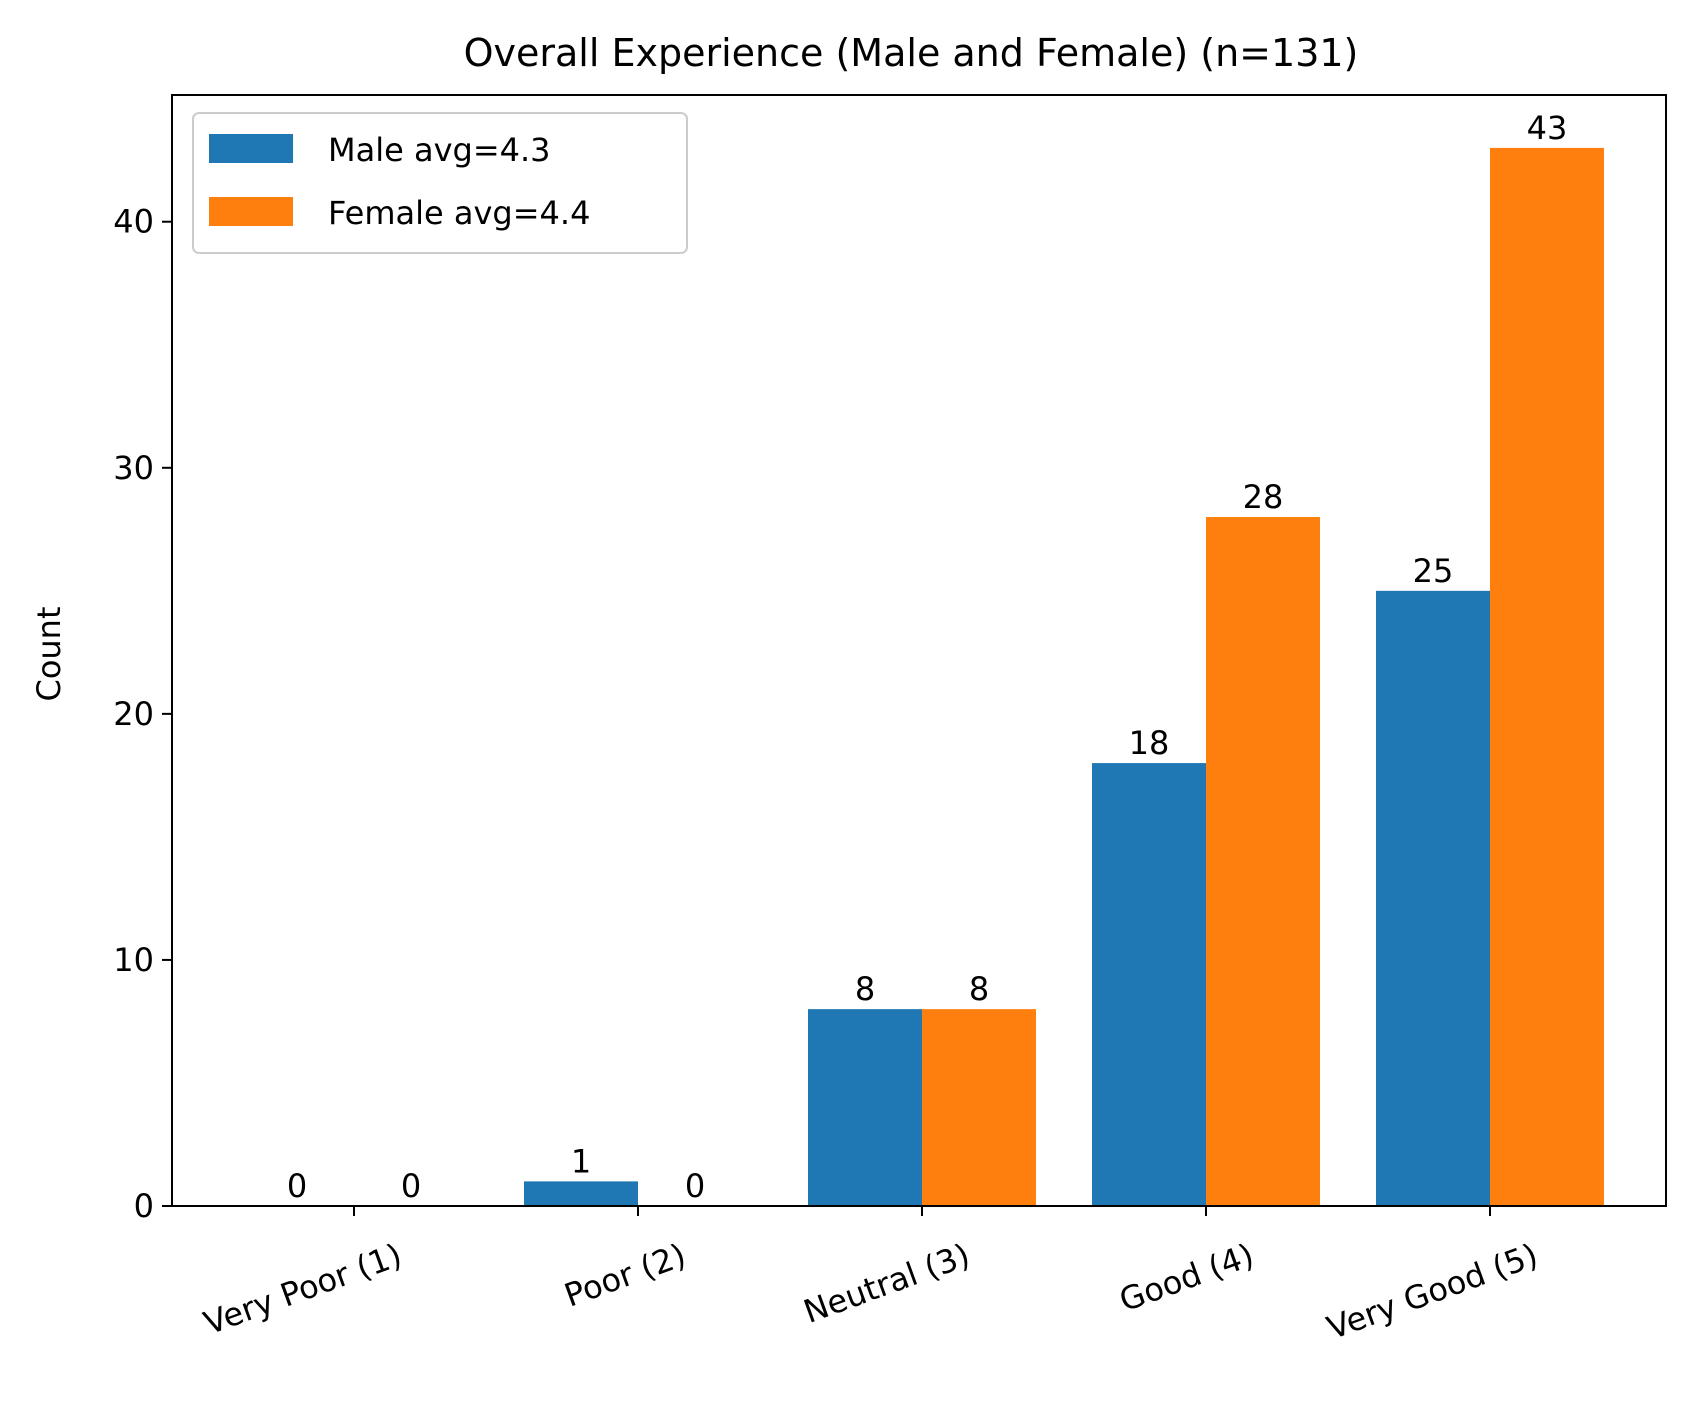  What do you see at coordinates (1433, 571) in the screenshot?
I see `data-label-male-5: 25` at bounding box center [1433, 571].